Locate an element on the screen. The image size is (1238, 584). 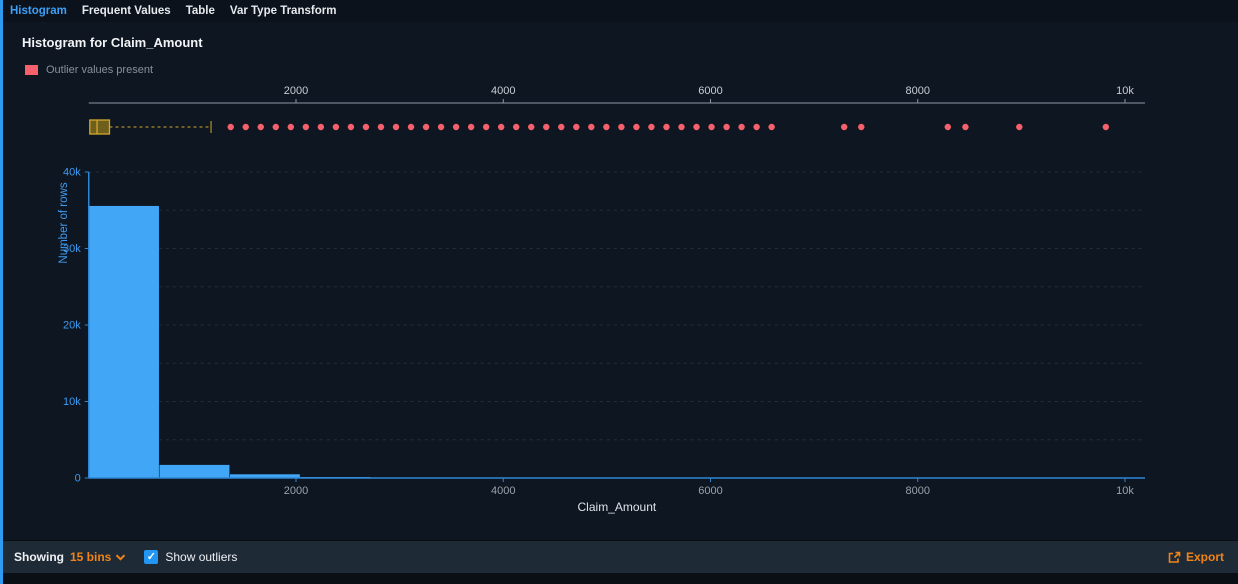
tab-var-type-transform: Var Type Transform is located at coordinates (283, 11).